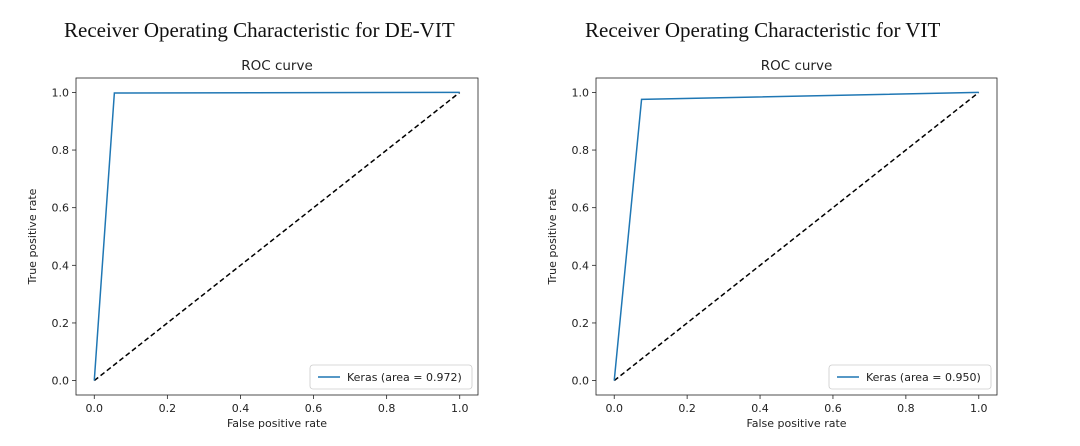 The image size is (1080, 446). Describe the element at coordinates (797, 66) in the screenshot. I see `chart2-title: ROC curve` at that location.